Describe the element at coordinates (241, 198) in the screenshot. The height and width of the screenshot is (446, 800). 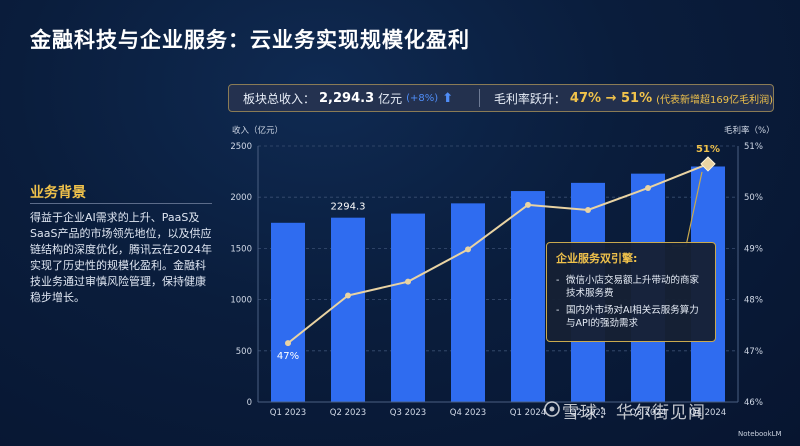
I see `left-tick-label: 2000` at that location.